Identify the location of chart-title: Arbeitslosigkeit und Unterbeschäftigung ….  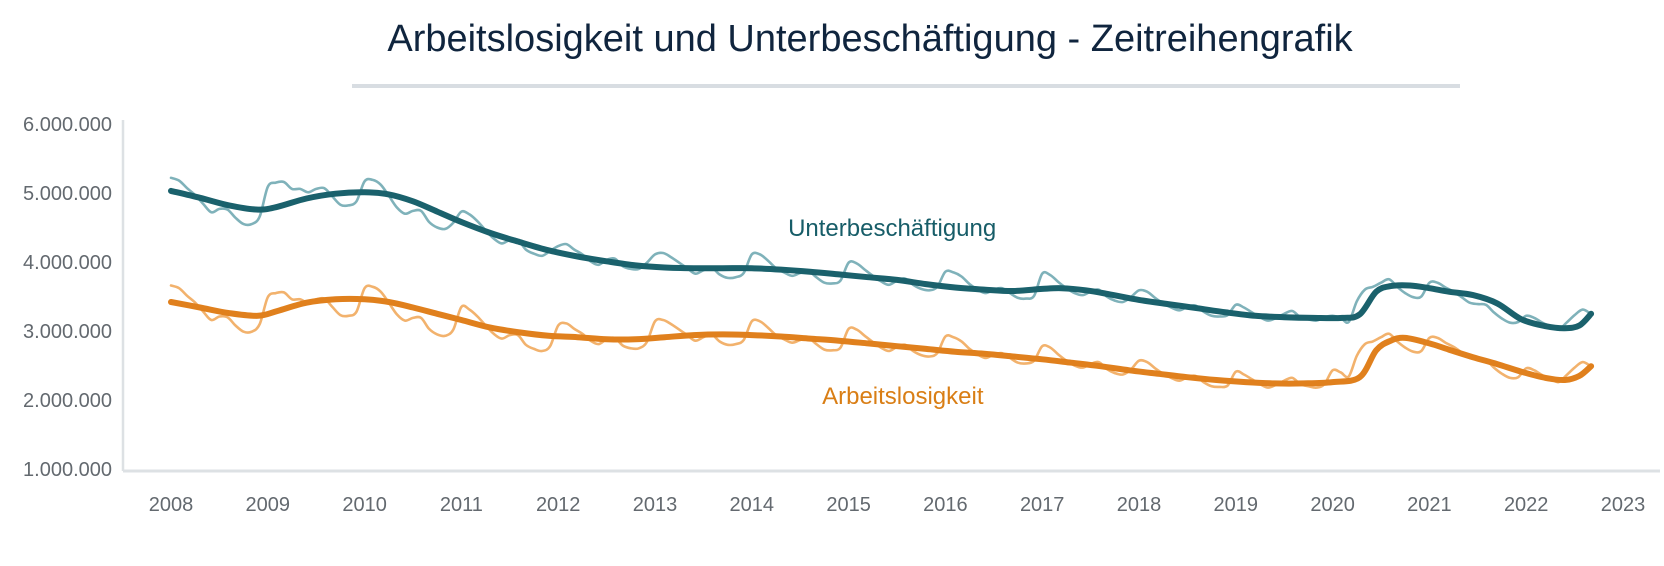
(870, 39).